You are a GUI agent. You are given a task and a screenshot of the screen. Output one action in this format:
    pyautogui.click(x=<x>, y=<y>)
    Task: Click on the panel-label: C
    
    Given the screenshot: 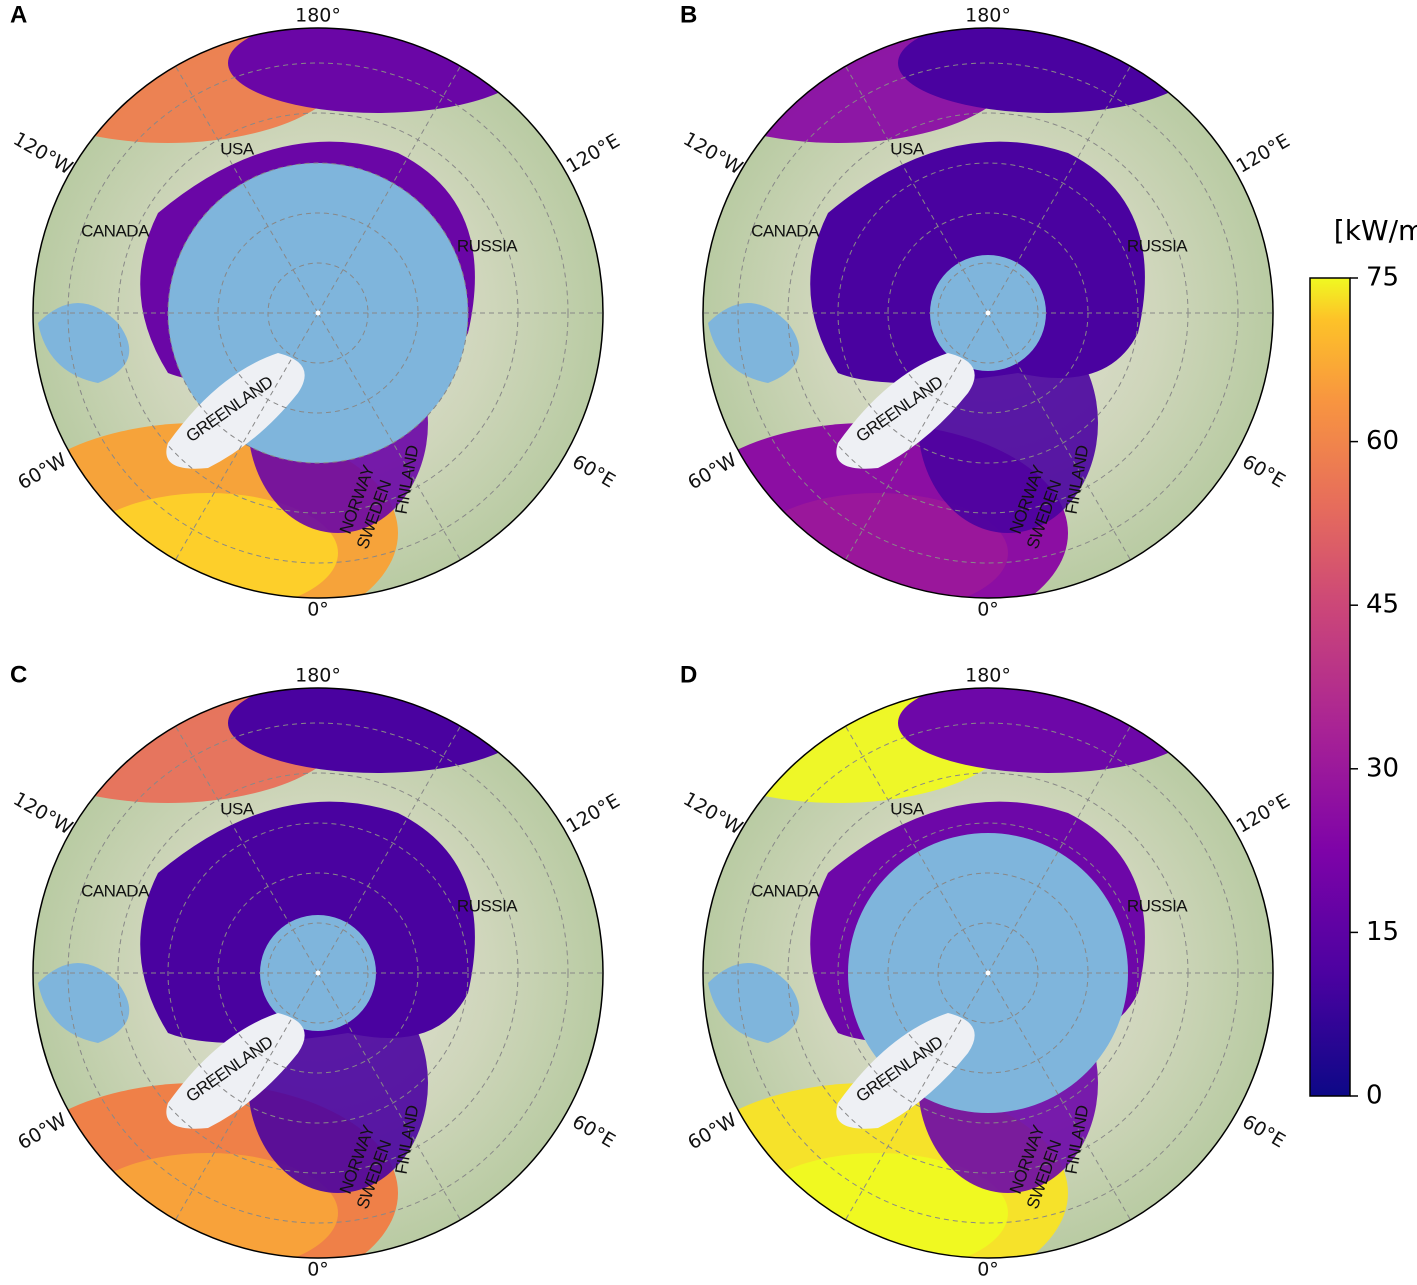 What is the action you would take?
    pyautogui.click(x=18, y=674)
    